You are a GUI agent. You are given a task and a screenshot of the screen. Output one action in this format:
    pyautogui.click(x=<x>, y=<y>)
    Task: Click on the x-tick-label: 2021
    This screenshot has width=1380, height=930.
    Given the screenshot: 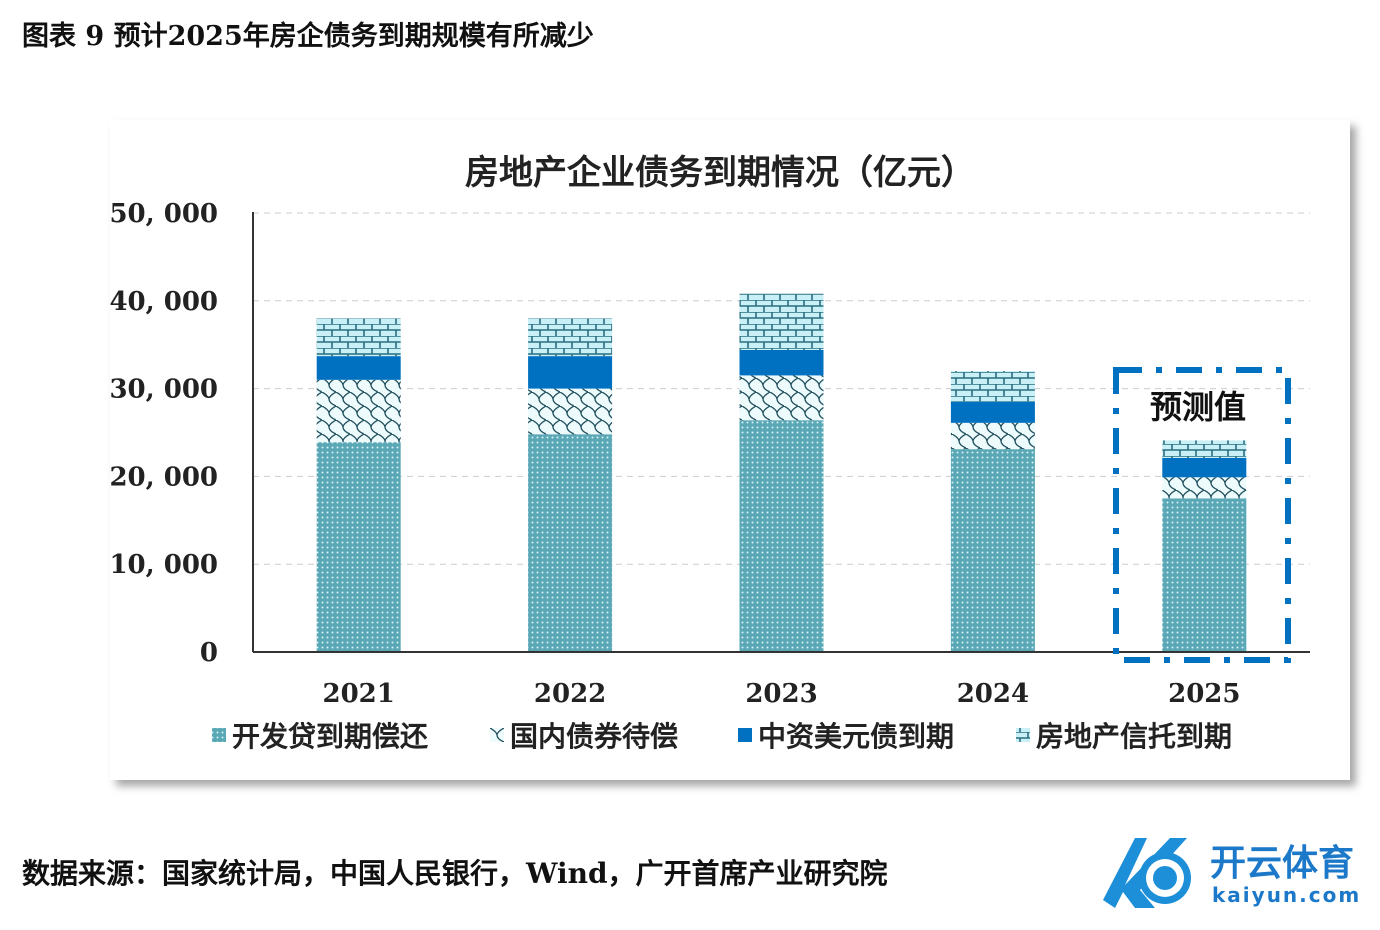 What is the action you would take?
    pyautogui.click(x=359, y=694)
    